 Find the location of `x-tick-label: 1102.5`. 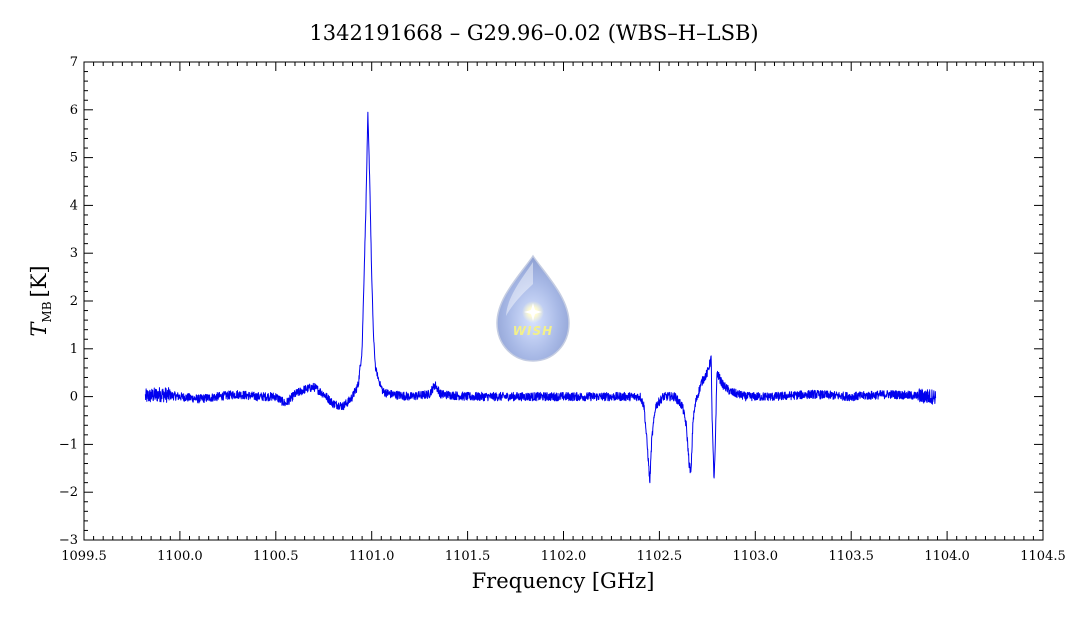

x-tick-label: 1102.5 is located at coordinates (660, 556).